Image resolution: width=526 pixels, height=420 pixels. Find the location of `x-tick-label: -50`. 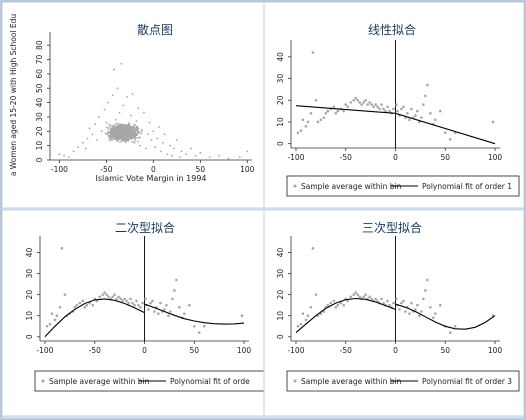

x-tick-label: -50 is located at coordinates (346, 350).